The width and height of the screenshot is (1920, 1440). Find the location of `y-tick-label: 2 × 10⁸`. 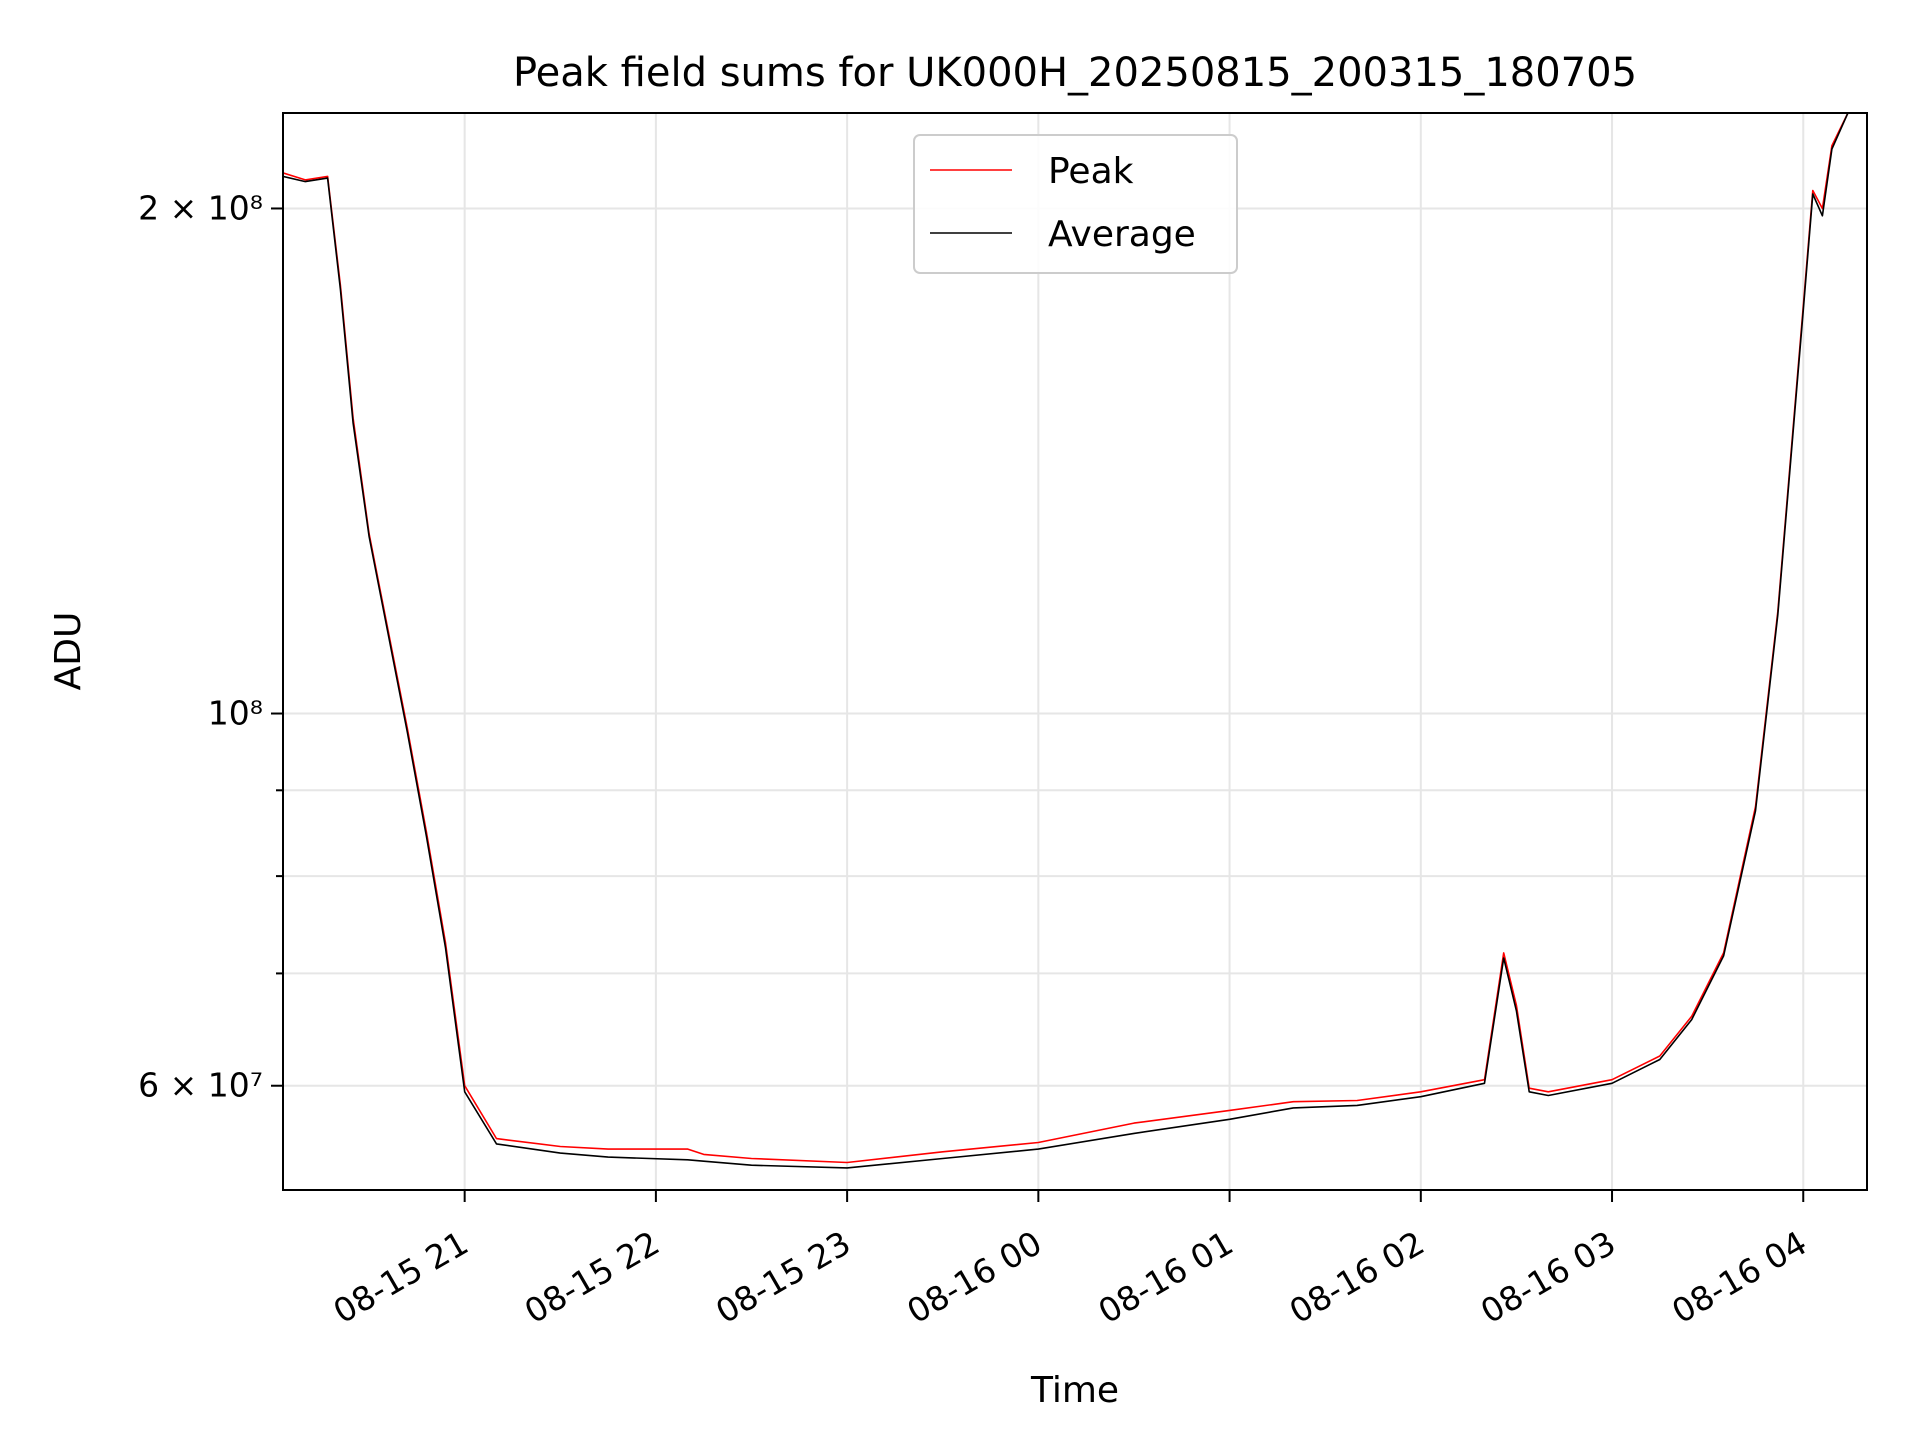

y-tick-label: 2 × 10⁸ is located at coordinates (200, 207).